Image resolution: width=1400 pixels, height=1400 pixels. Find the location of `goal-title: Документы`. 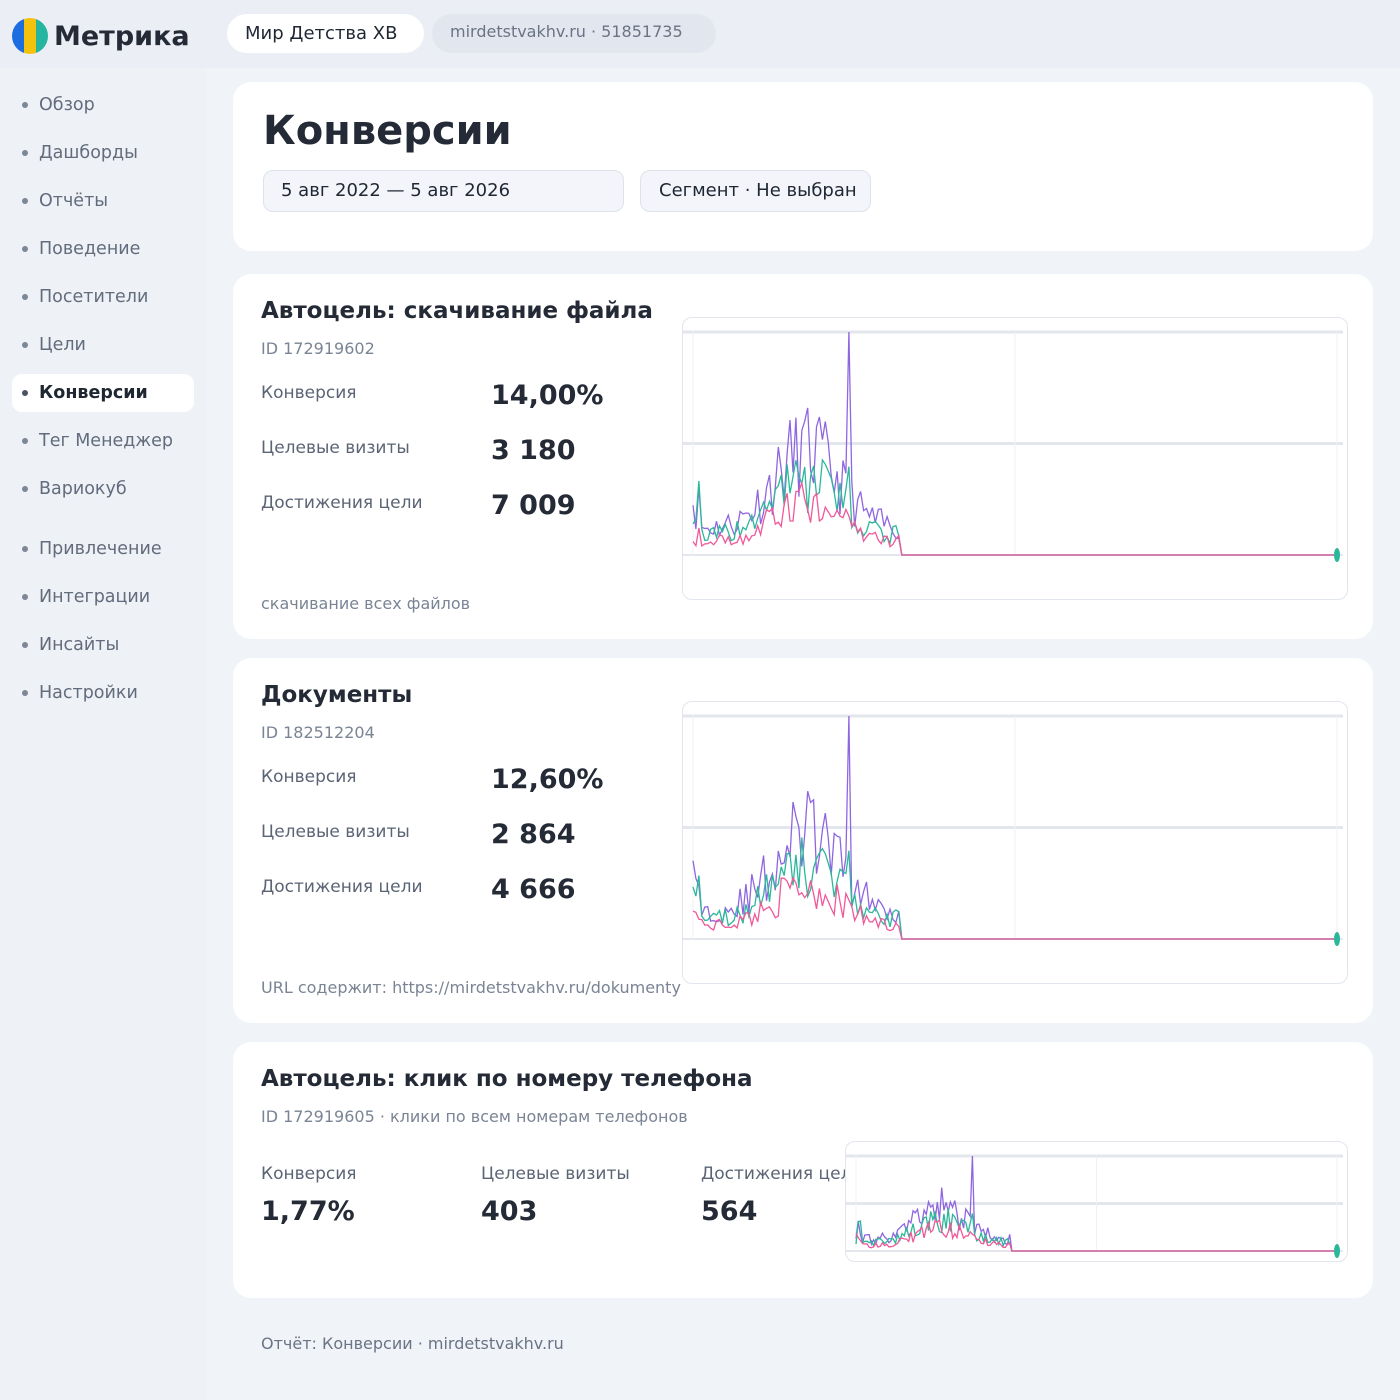

goal-title: Документы is located at coordinates (337, 695).